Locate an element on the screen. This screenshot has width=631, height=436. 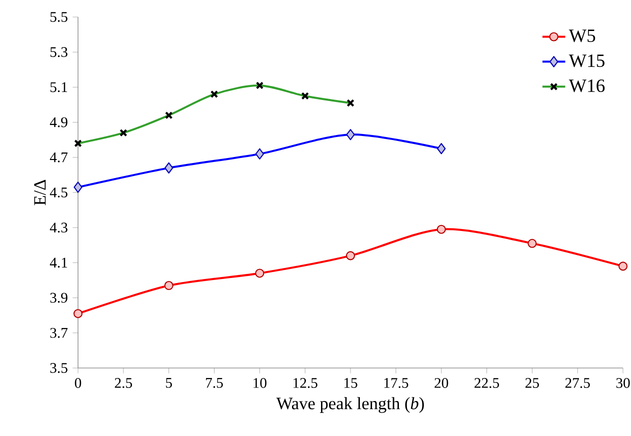
y-tick-label: 4.1 is located at coordinates (59, 263).